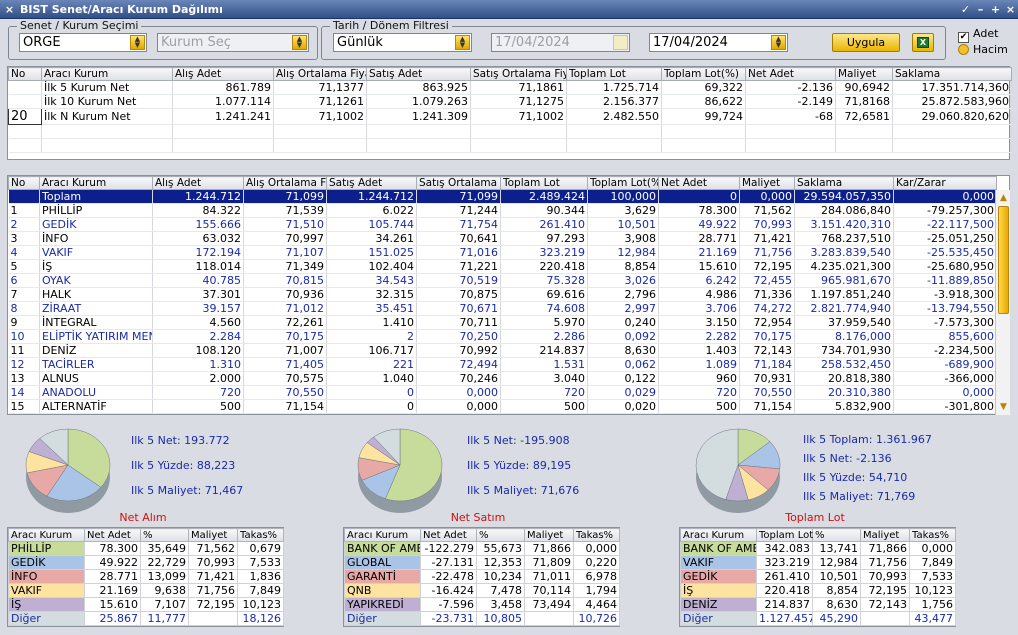  Describe the element at coordinates (320, 101) in the screenshot. I see `table-cell: 71,1261` at that location.